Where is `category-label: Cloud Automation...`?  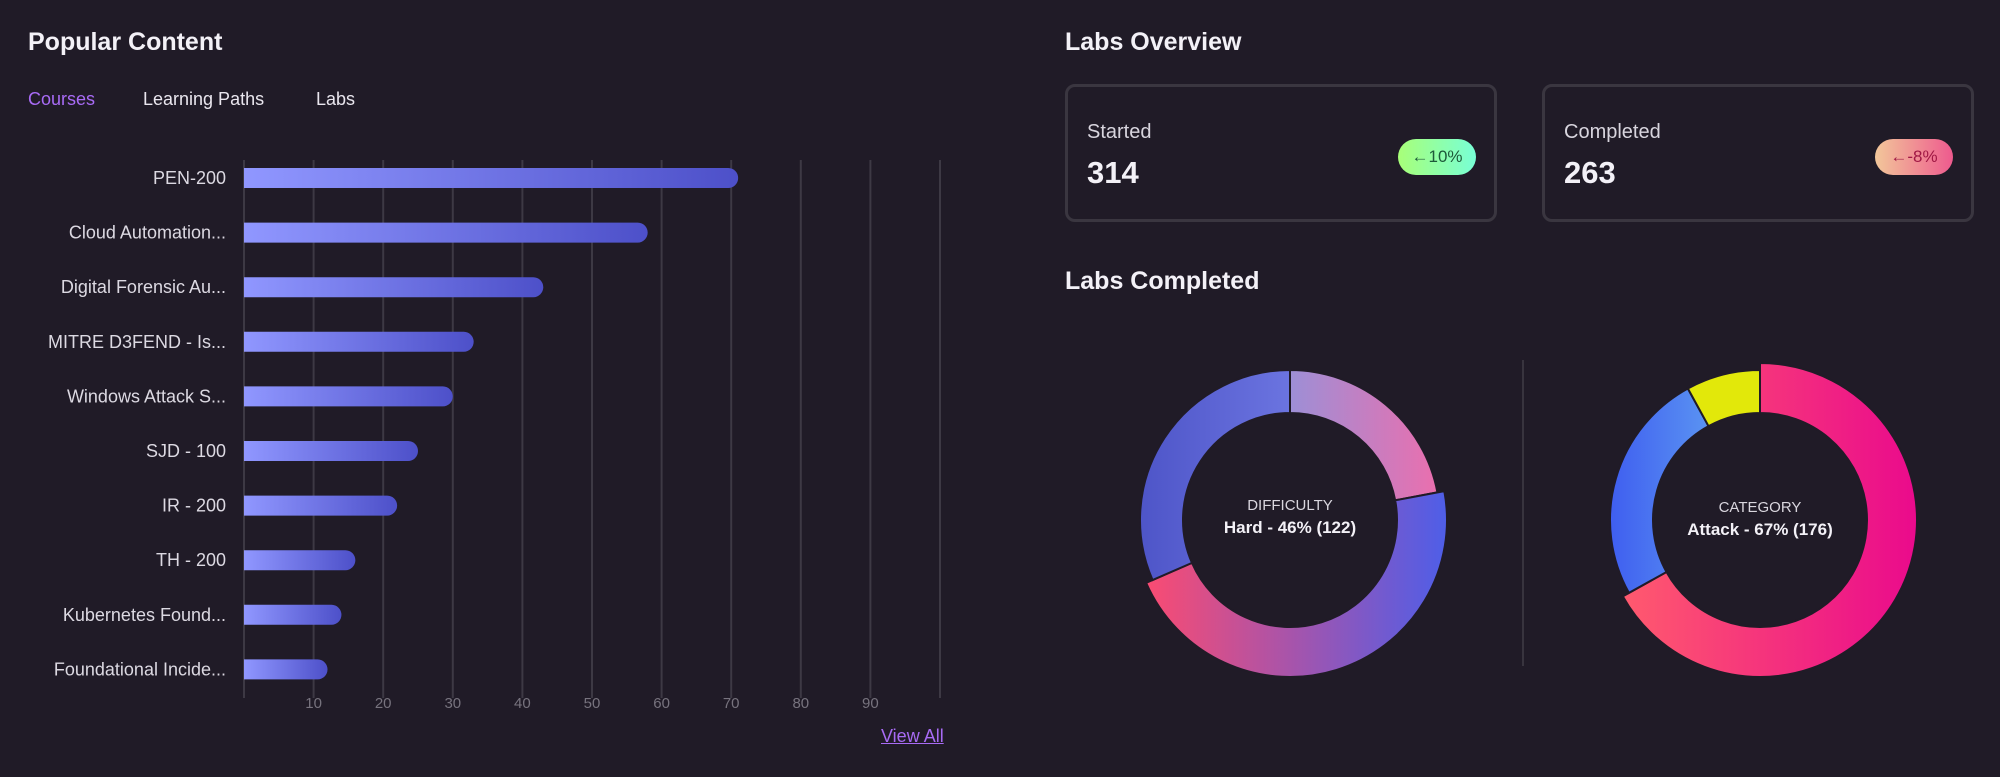
category-label: Cloud Automation... is located at coordinates (147, 233).